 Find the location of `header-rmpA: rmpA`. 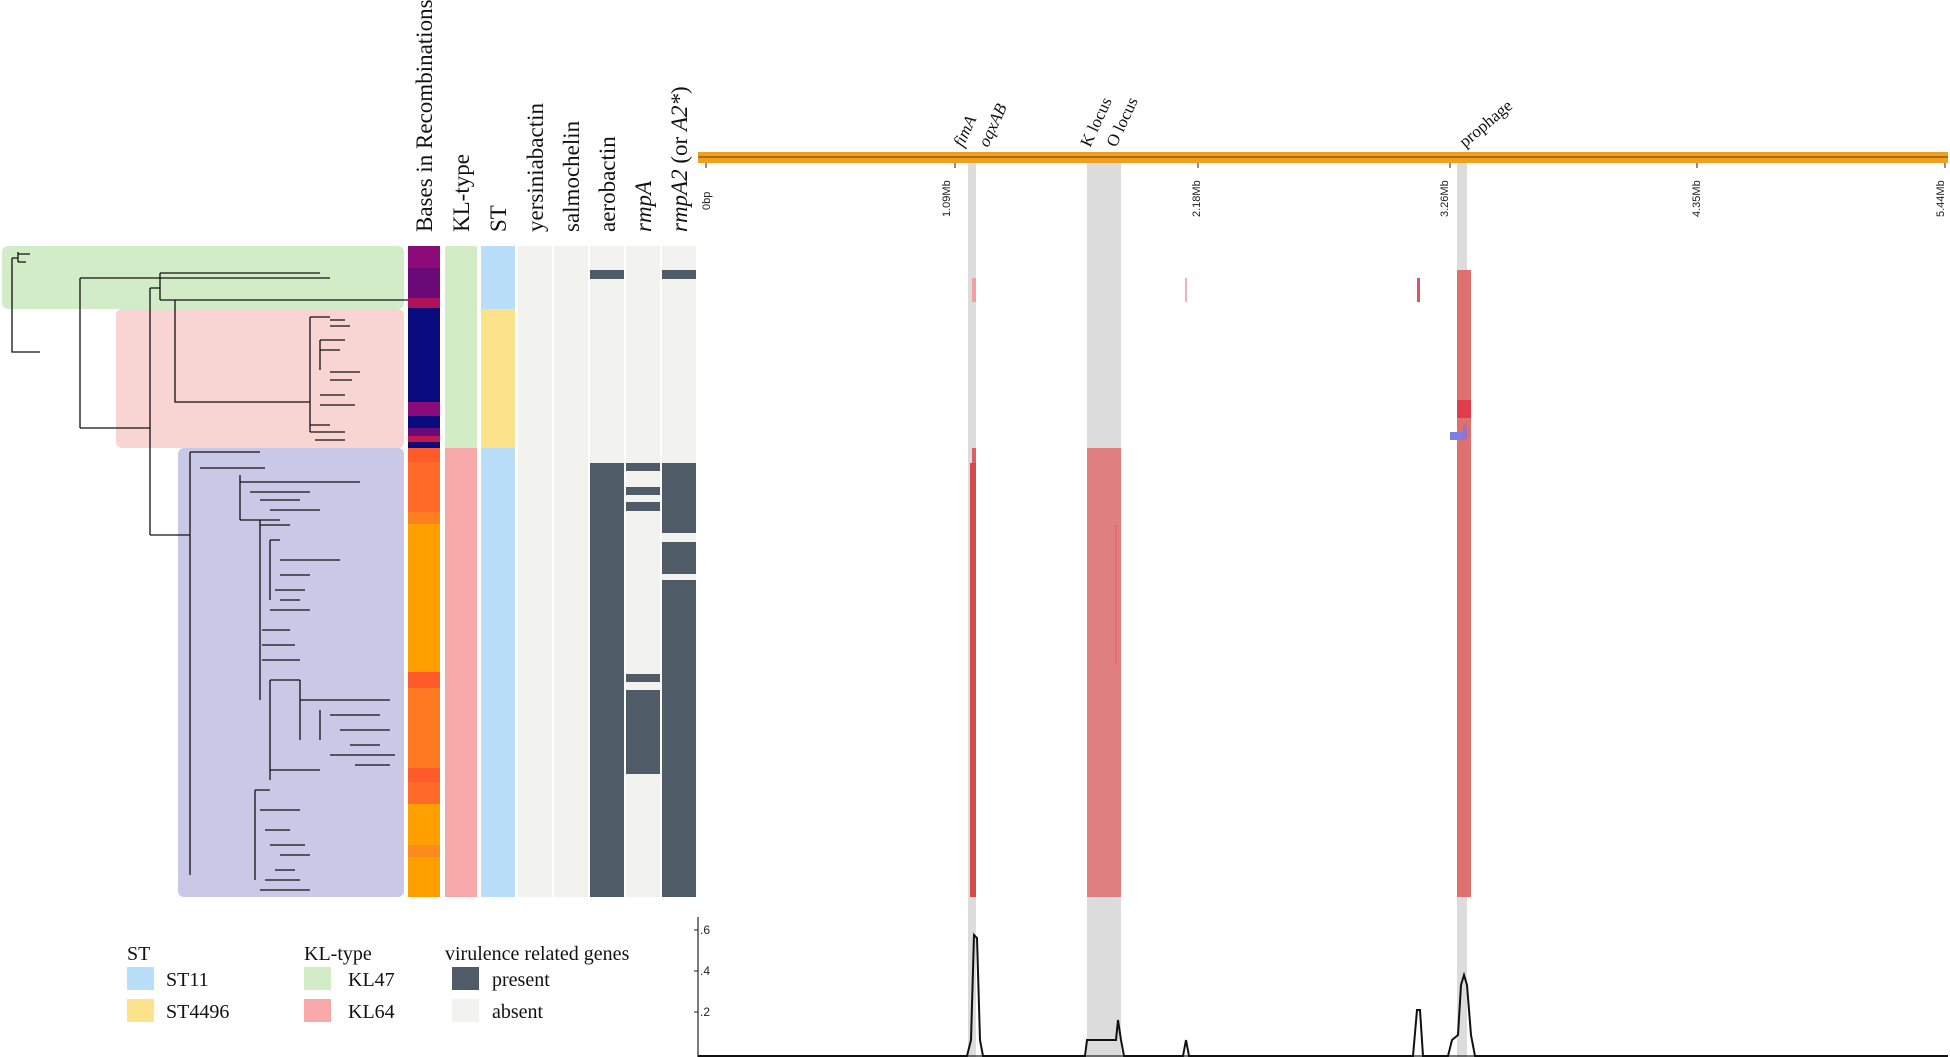

header-rmpA: rmpA is located at coordinates (643, 206).